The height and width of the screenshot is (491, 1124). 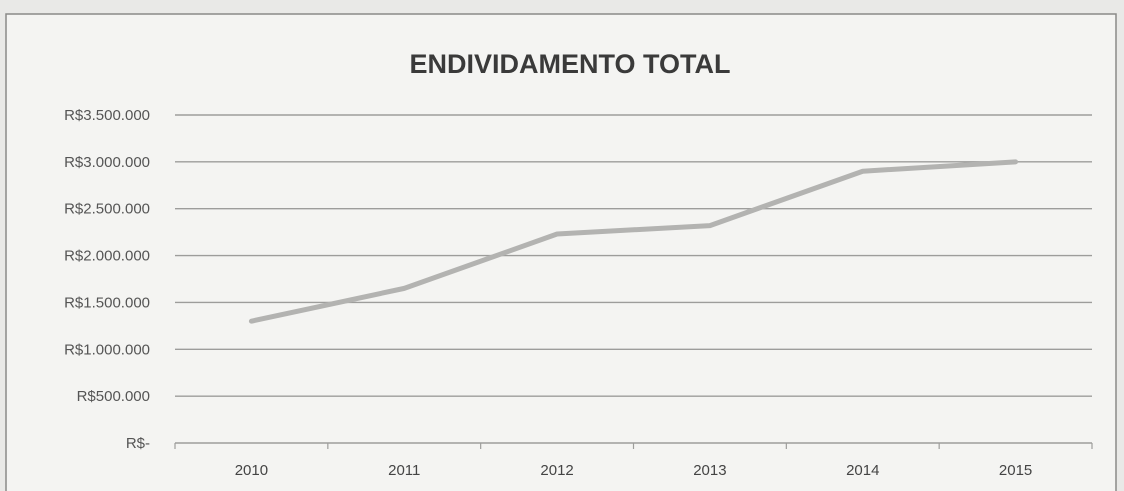 What do you see at coordinates (862, 470) in the screenshot?
I see `x-tick-label: 2014` at bounding box center [862, 470].